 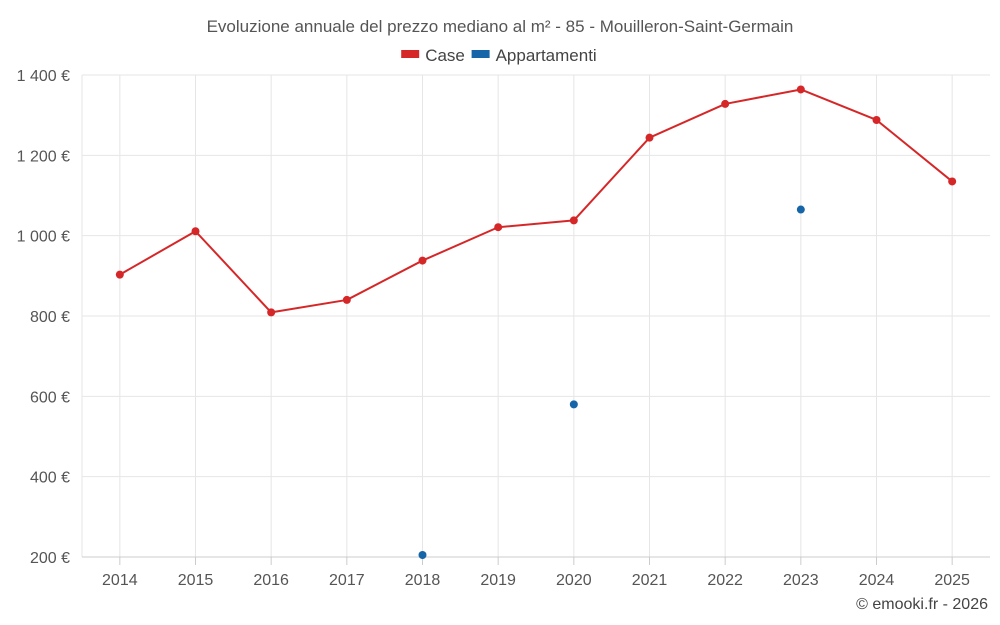 I want to click on legend-label: Appartamenti, so click(x=546, y=55).